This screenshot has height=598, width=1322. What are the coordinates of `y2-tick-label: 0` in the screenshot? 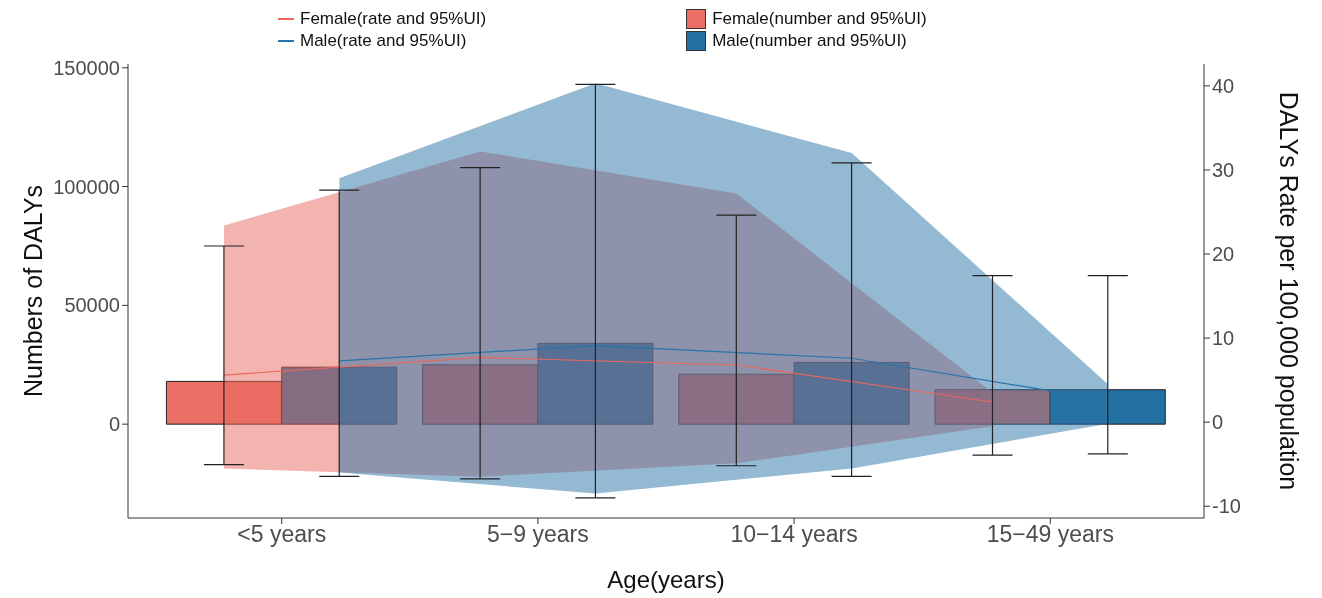 It's located at (1218, 422).